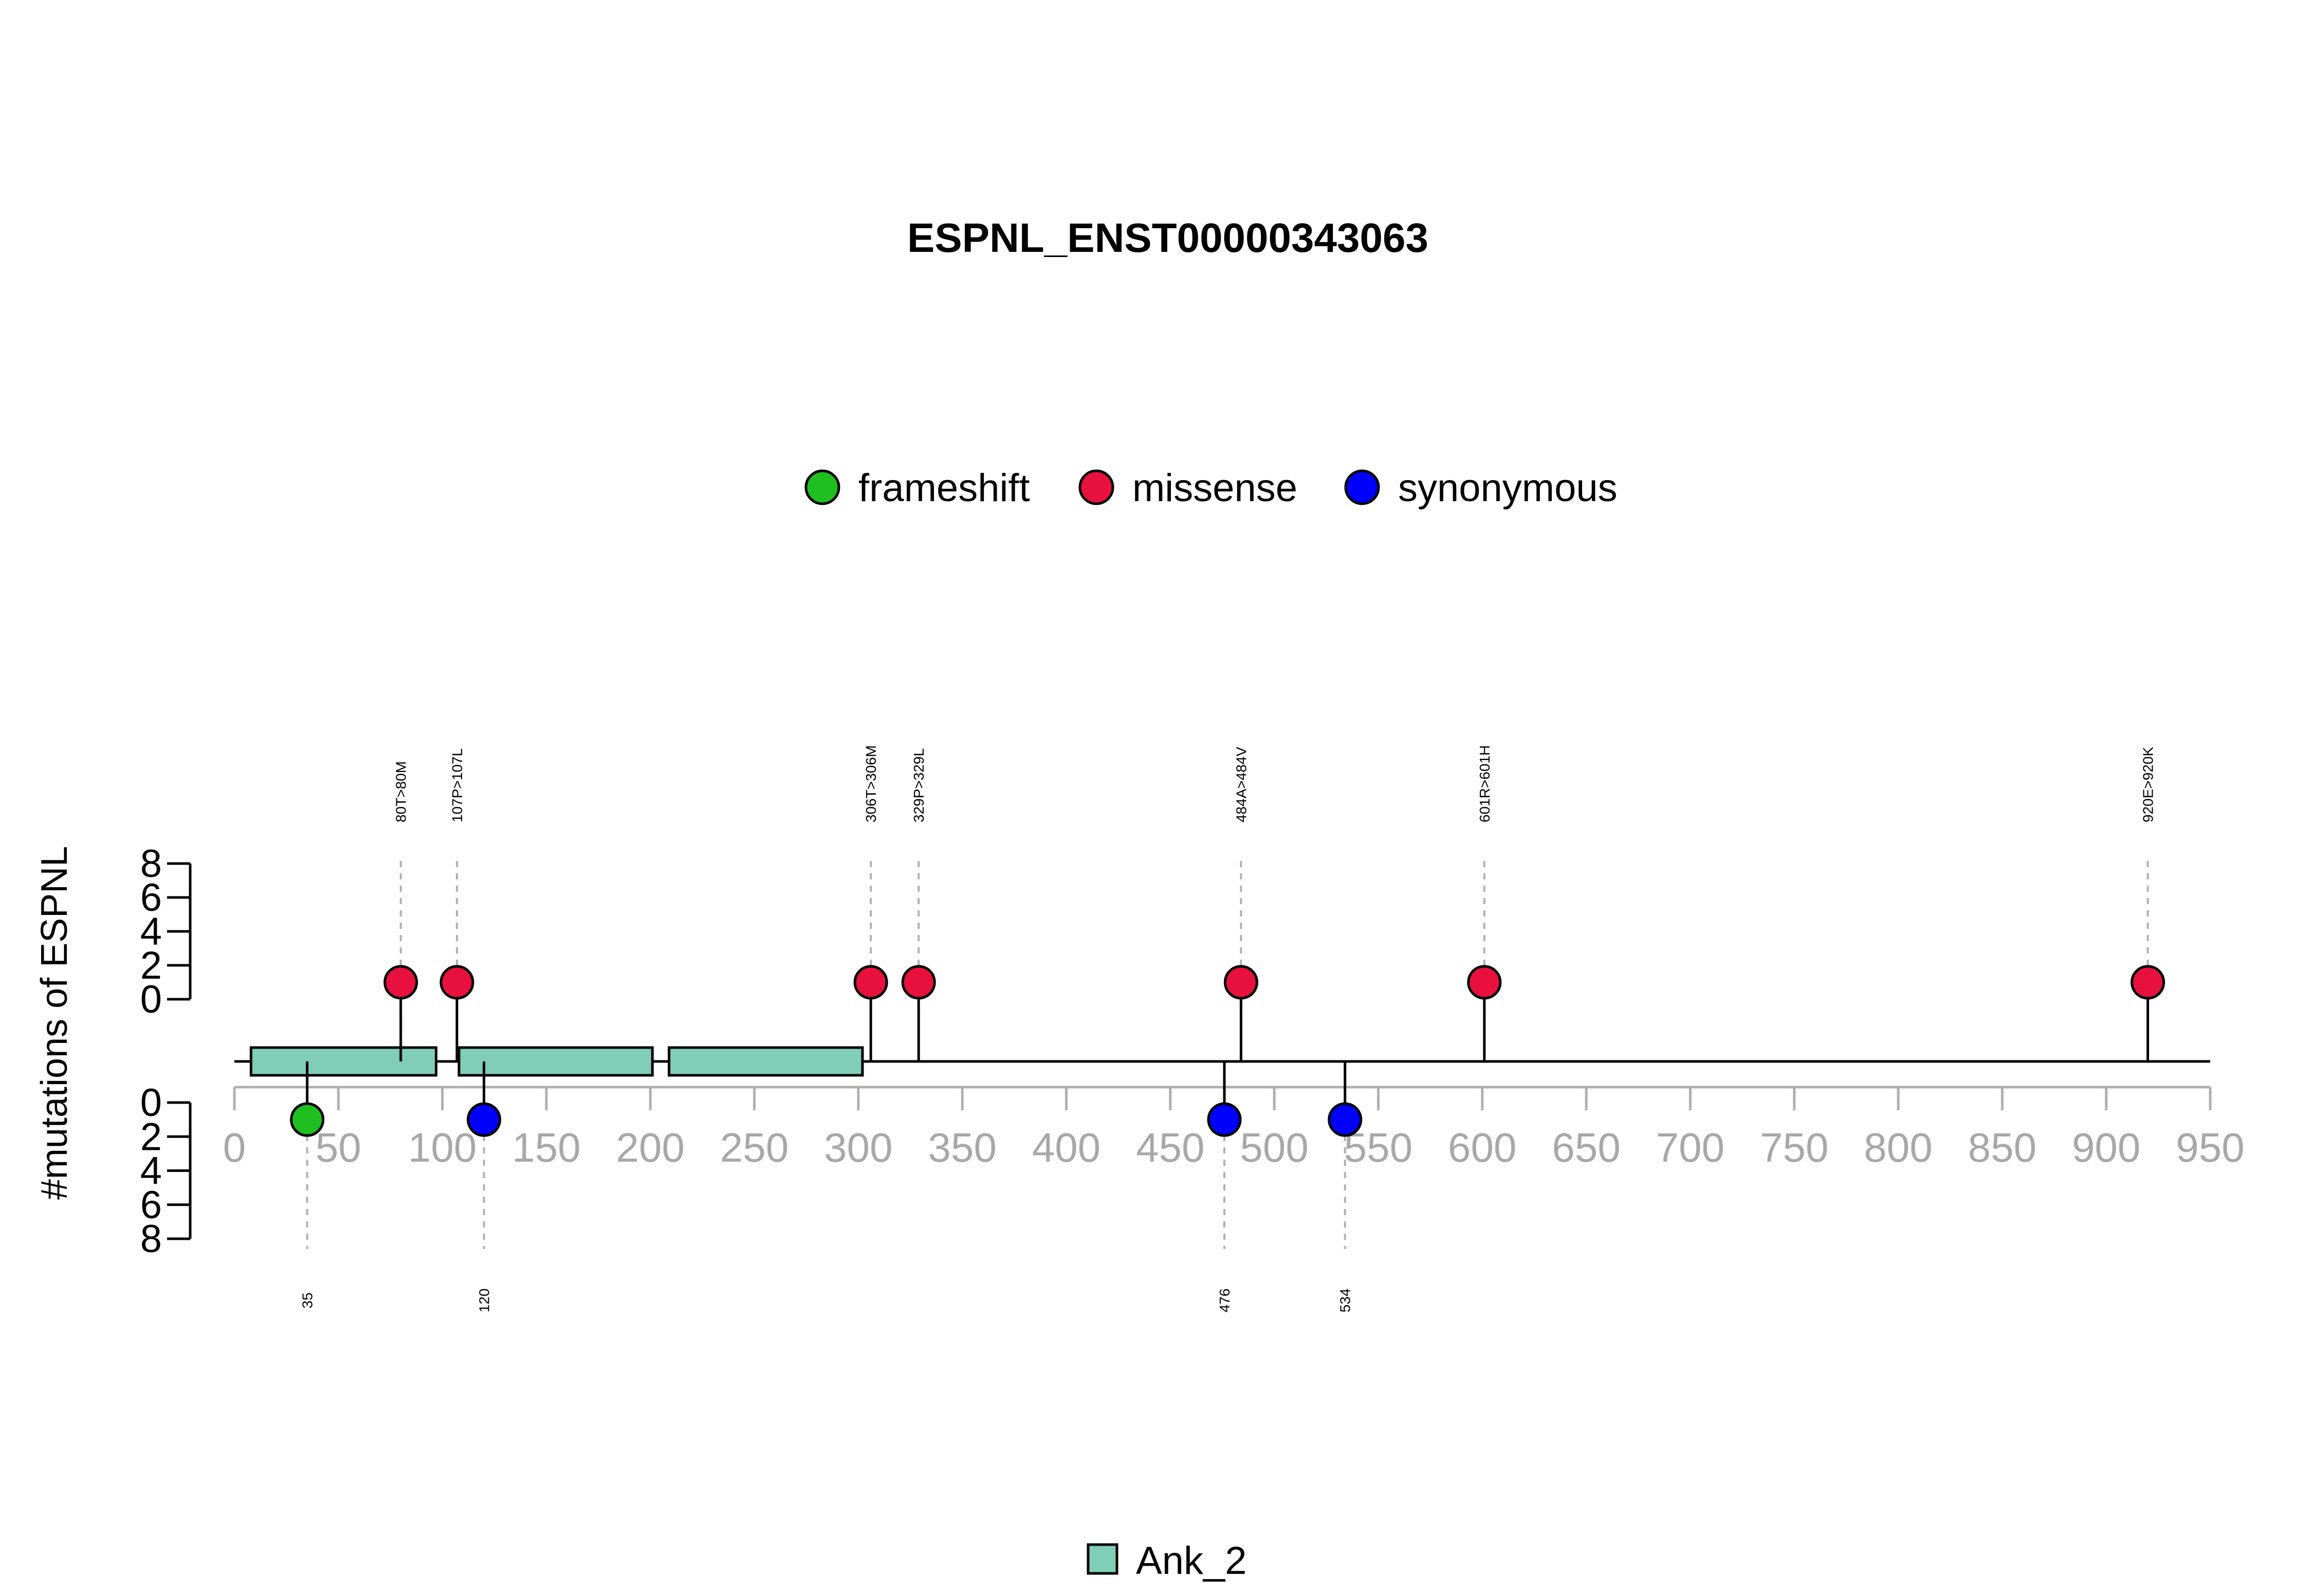 The height and width of the screenshot is (1596, 2313). What do you see at coordinates (962, 1148) in the screenshot?
I see `x-axis-tick-label: 350` at bounding box center [962, 1148].